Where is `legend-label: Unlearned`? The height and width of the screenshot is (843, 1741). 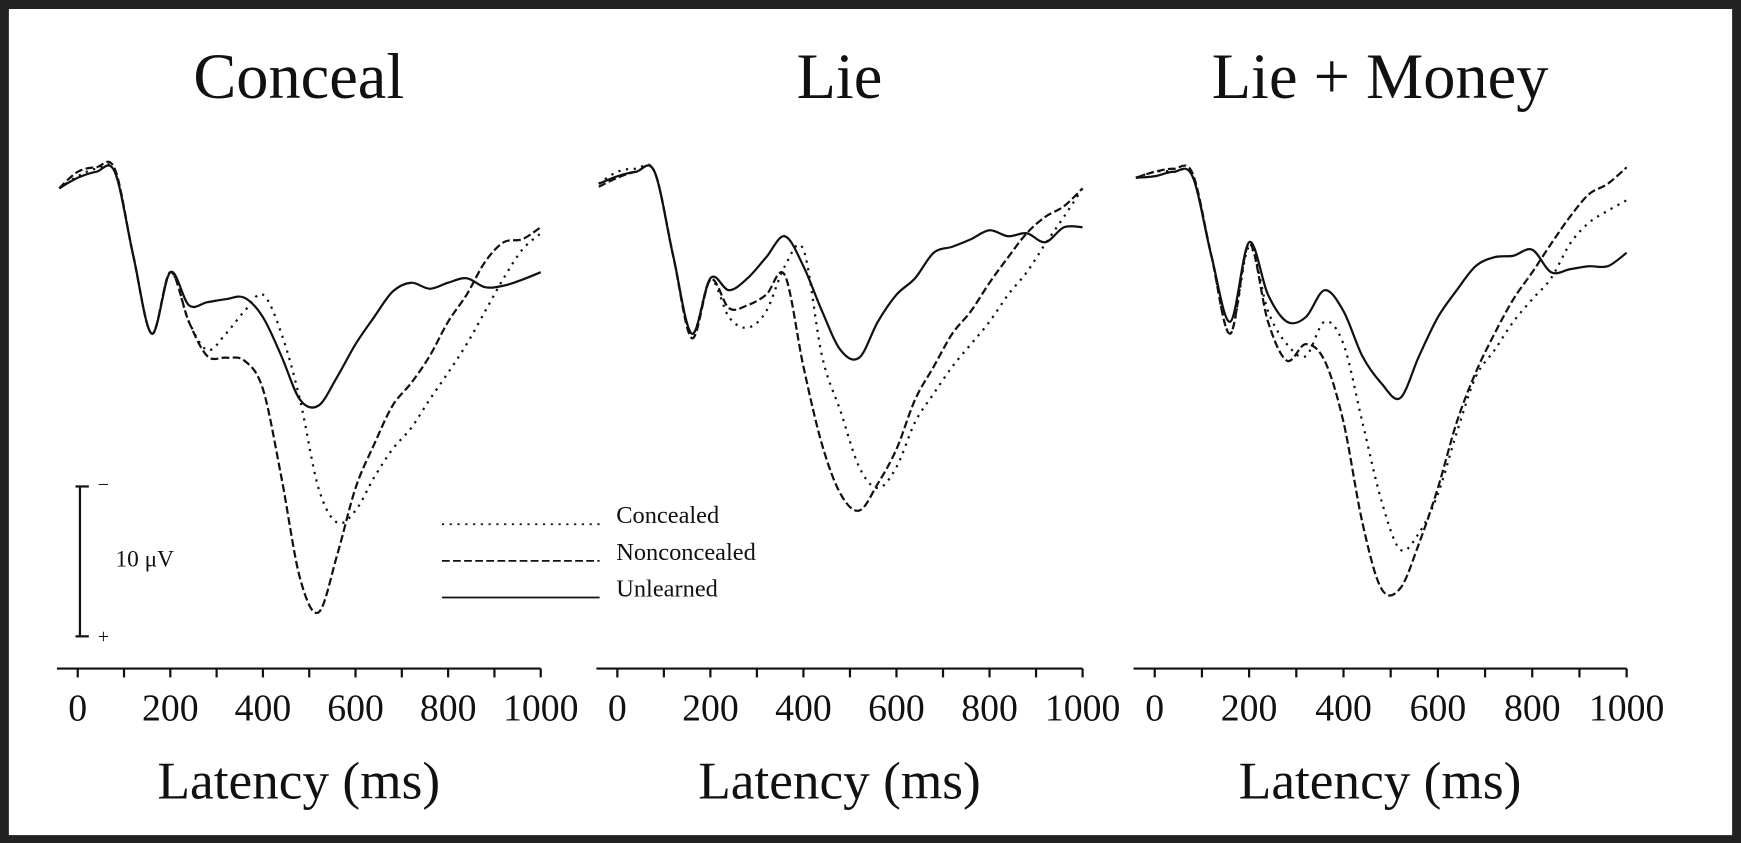 legend-label: Unlearned is located at coordinates (667, 588).